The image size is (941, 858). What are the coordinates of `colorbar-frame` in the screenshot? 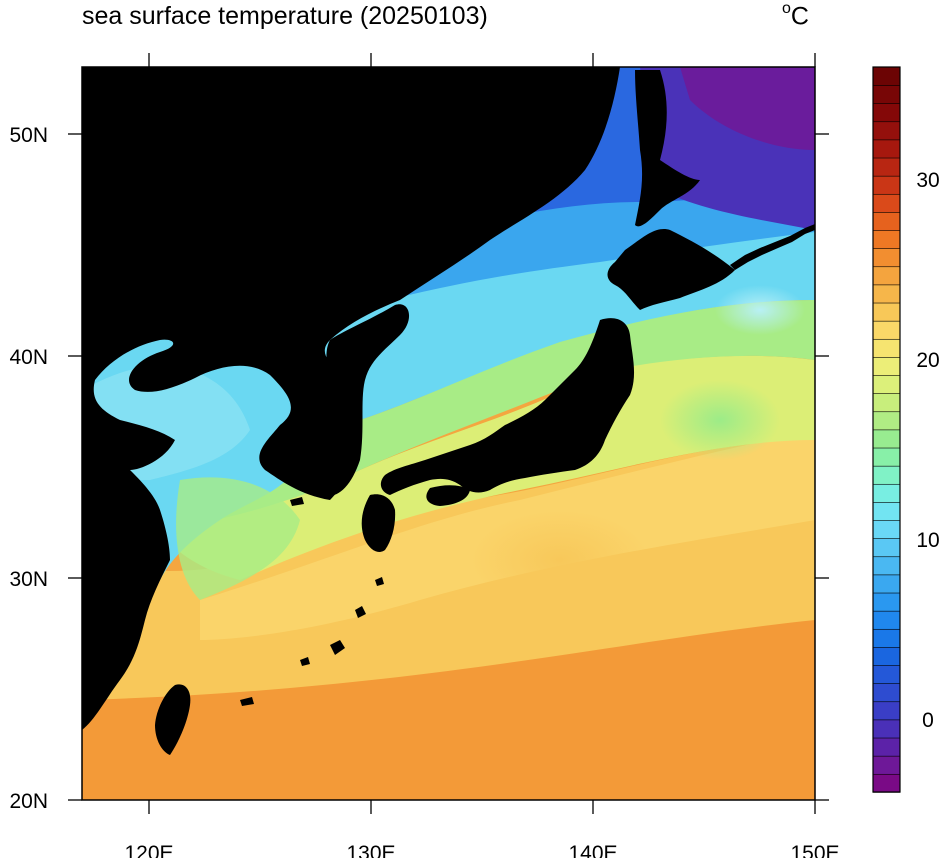 It's located at (886, 429).